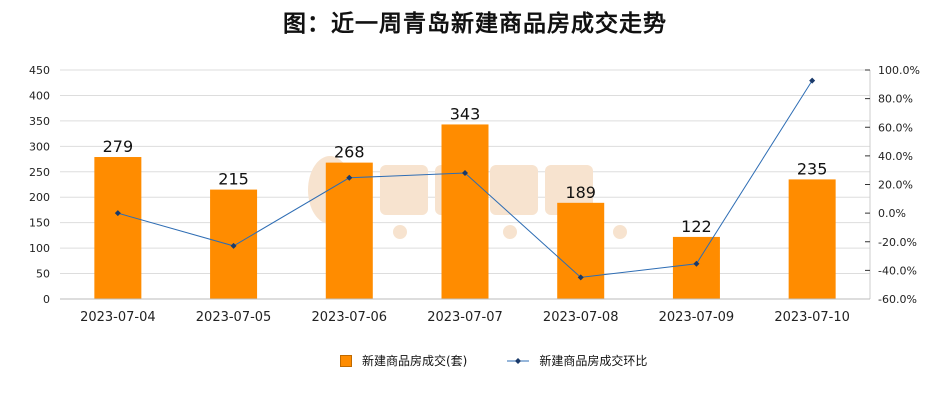 This screenshot has width=950, height=400. What do you see at coordinates (39, 146) in the screenshot?
I see `y-left-tick: 300` at bounding box center [39, 146].